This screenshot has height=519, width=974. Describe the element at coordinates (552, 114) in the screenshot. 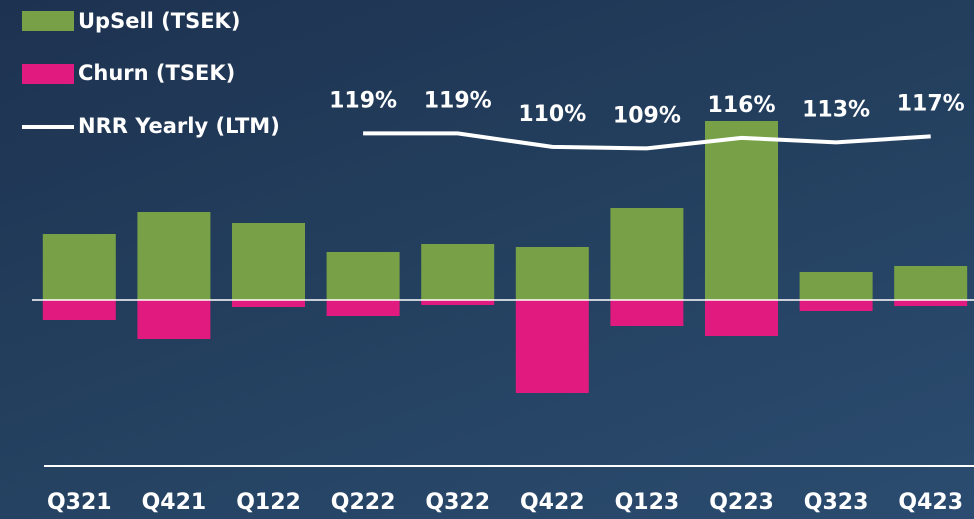

I see `data-label: 110%` at that location.